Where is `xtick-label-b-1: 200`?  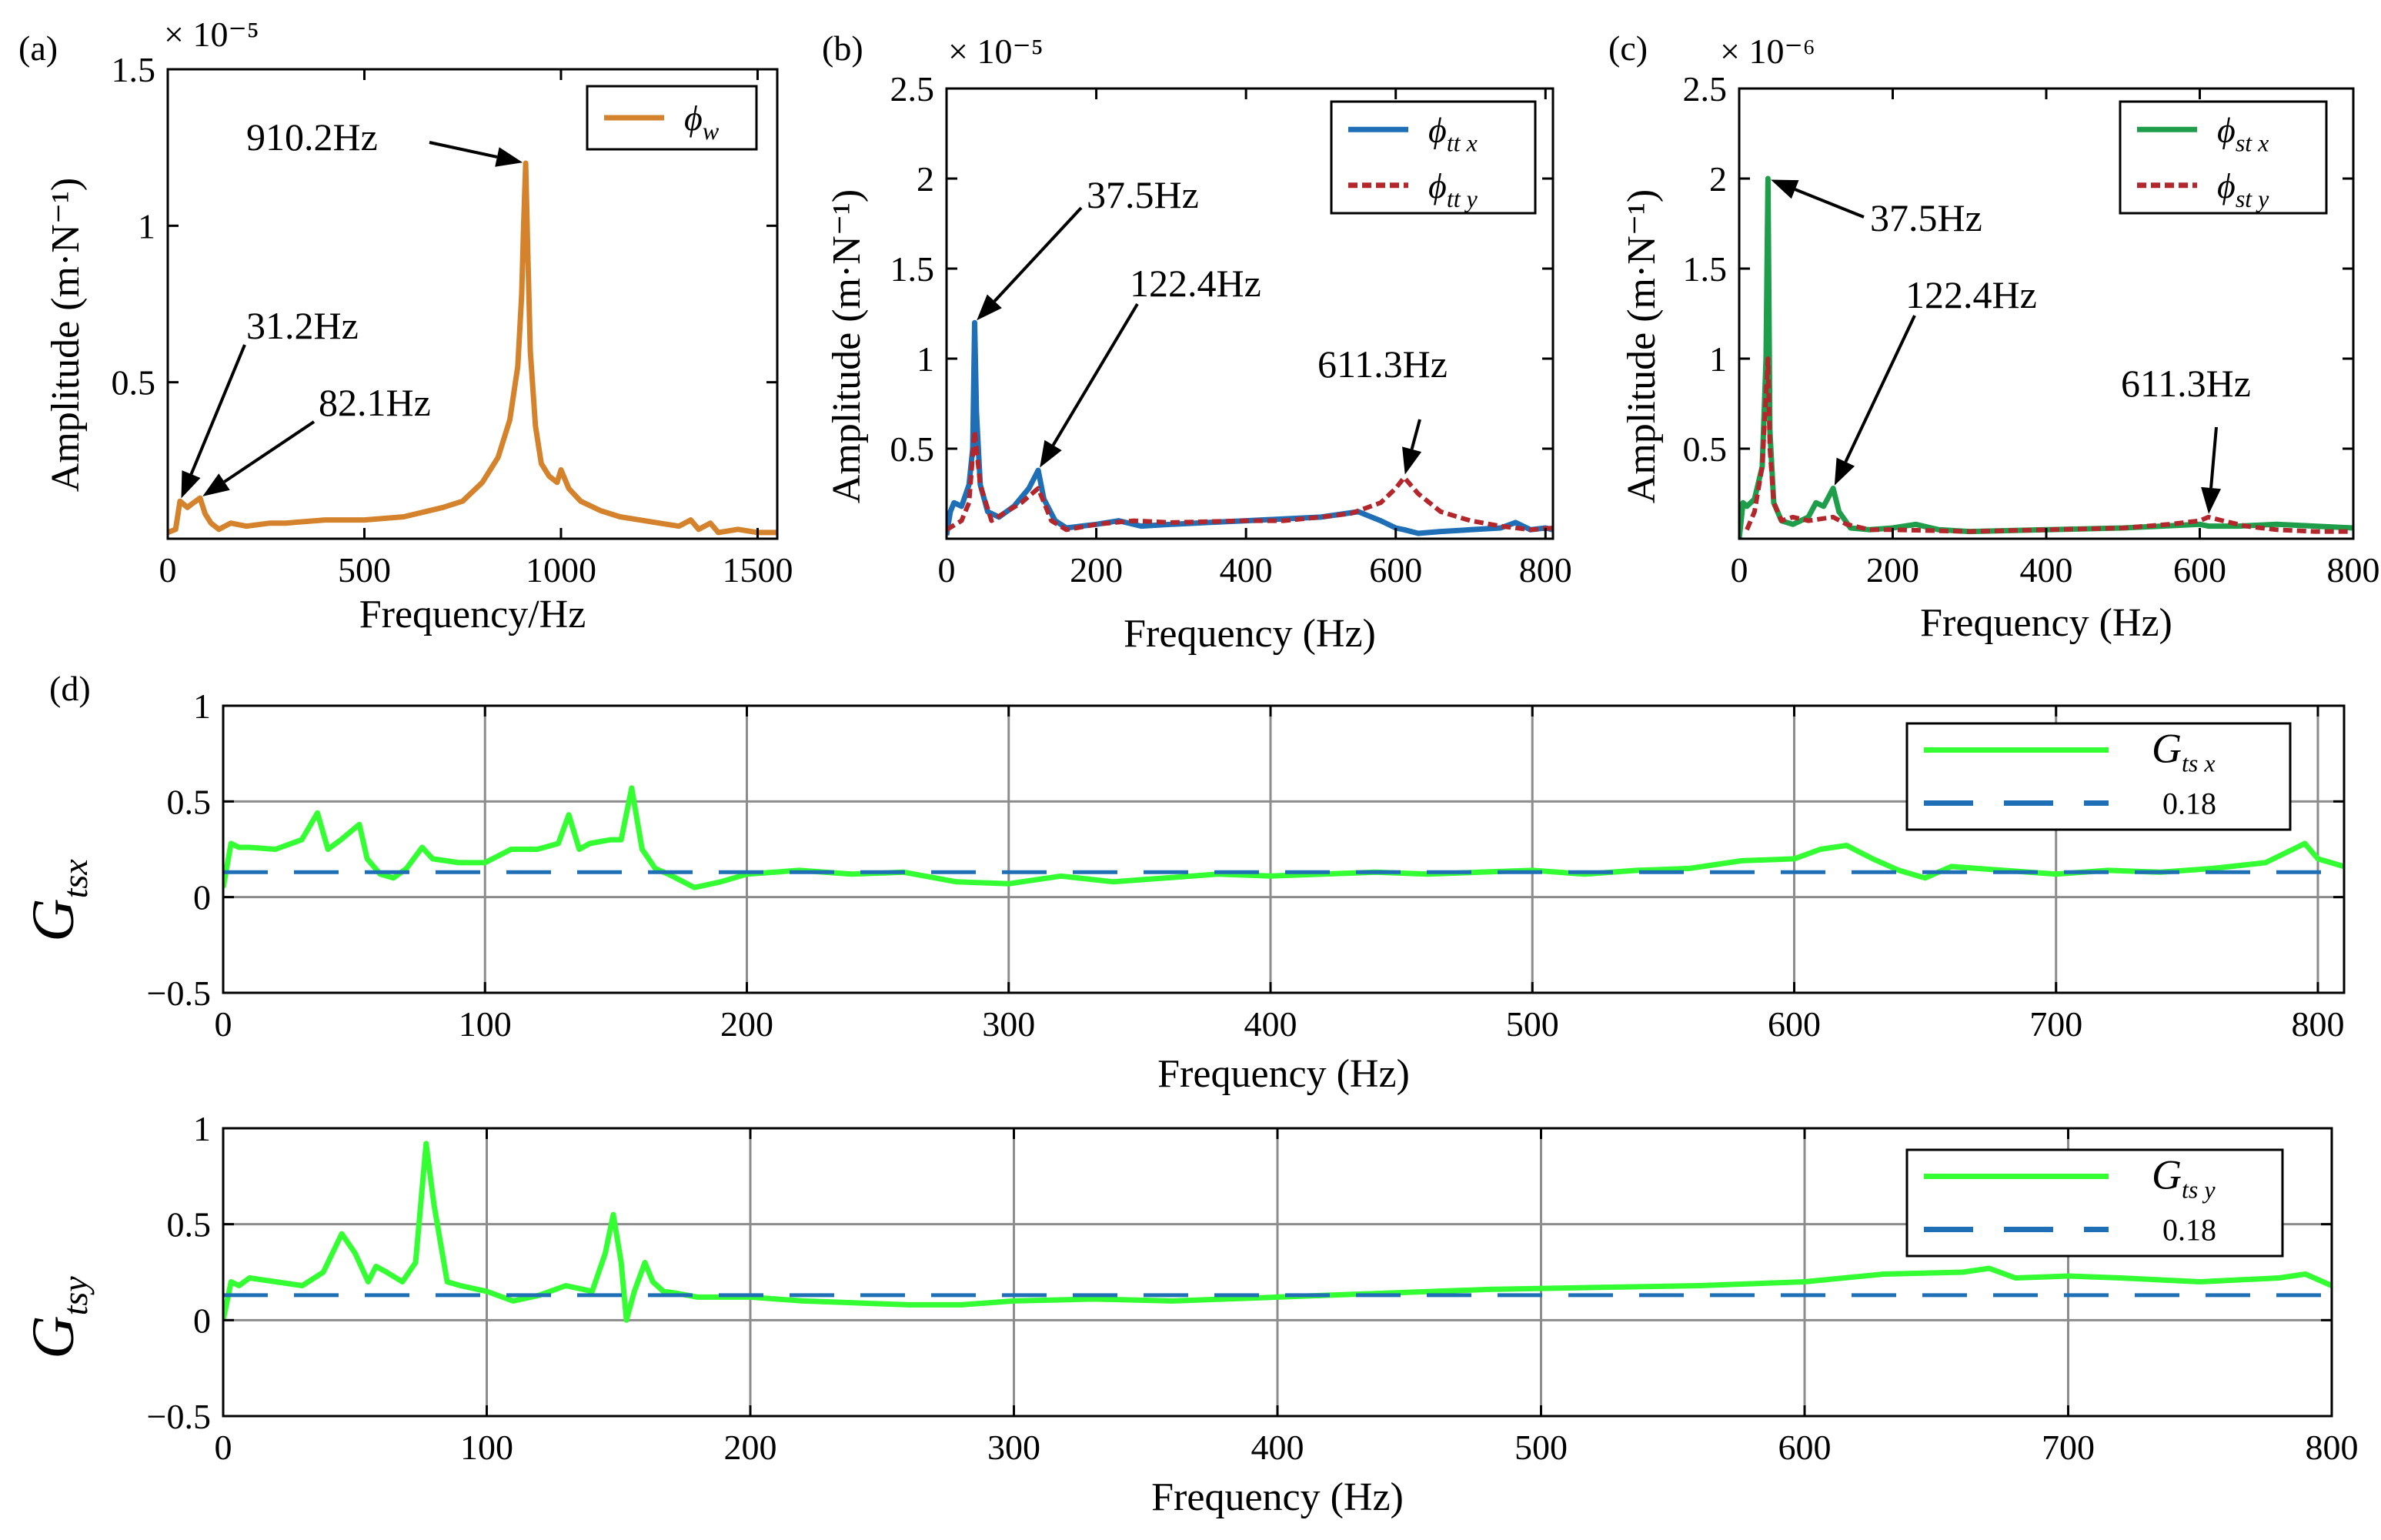 xtick-label-b-1: 200 is located at coordinates (1097, 570).